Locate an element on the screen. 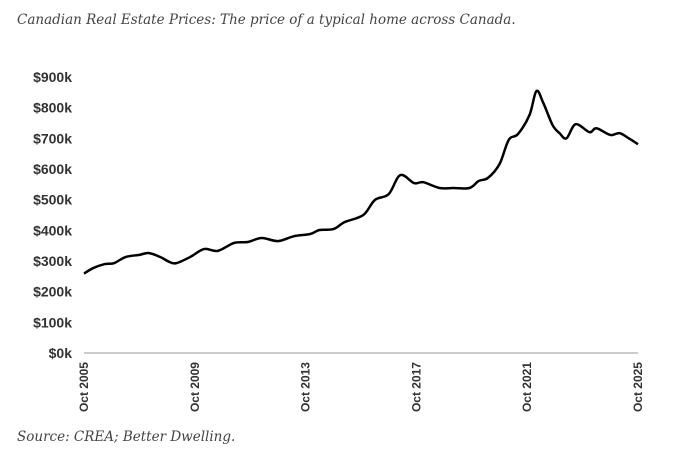 Image resolution: width=681 pixels, height=457 pixels. x-tick-label: Oct 2005 is located at coordinates (84, 387).